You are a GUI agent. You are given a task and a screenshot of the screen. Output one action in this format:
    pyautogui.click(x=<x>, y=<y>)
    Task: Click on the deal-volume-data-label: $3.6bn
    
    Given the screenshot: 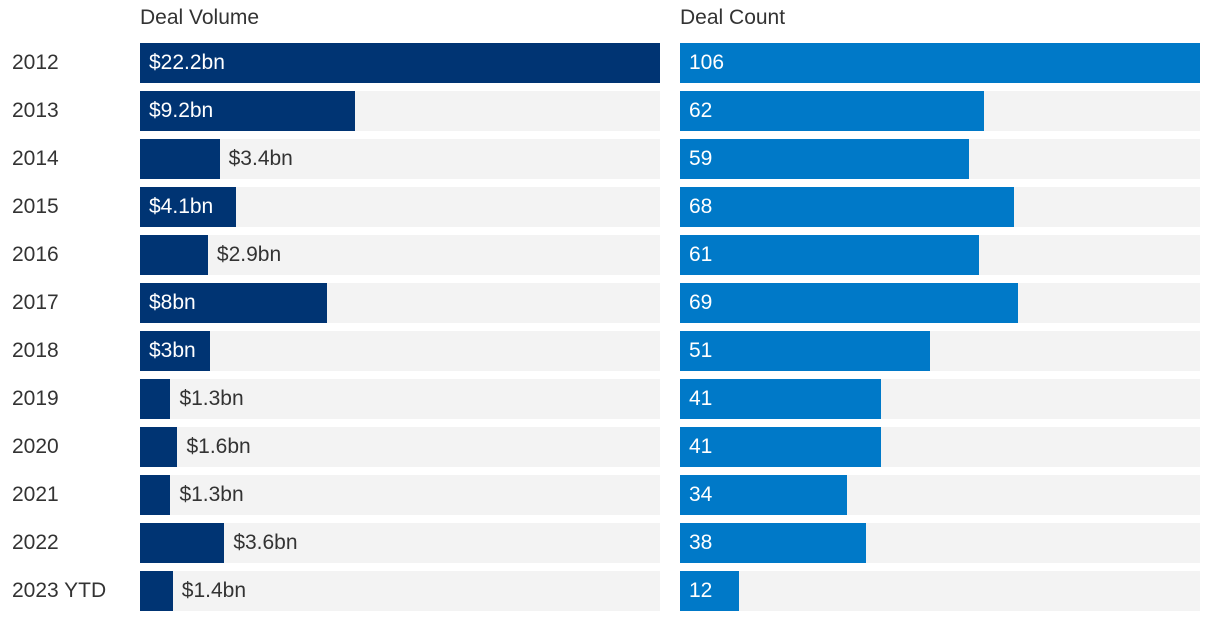 What is the action you would take?
    pyautogui.click(x=265, y=542)
    